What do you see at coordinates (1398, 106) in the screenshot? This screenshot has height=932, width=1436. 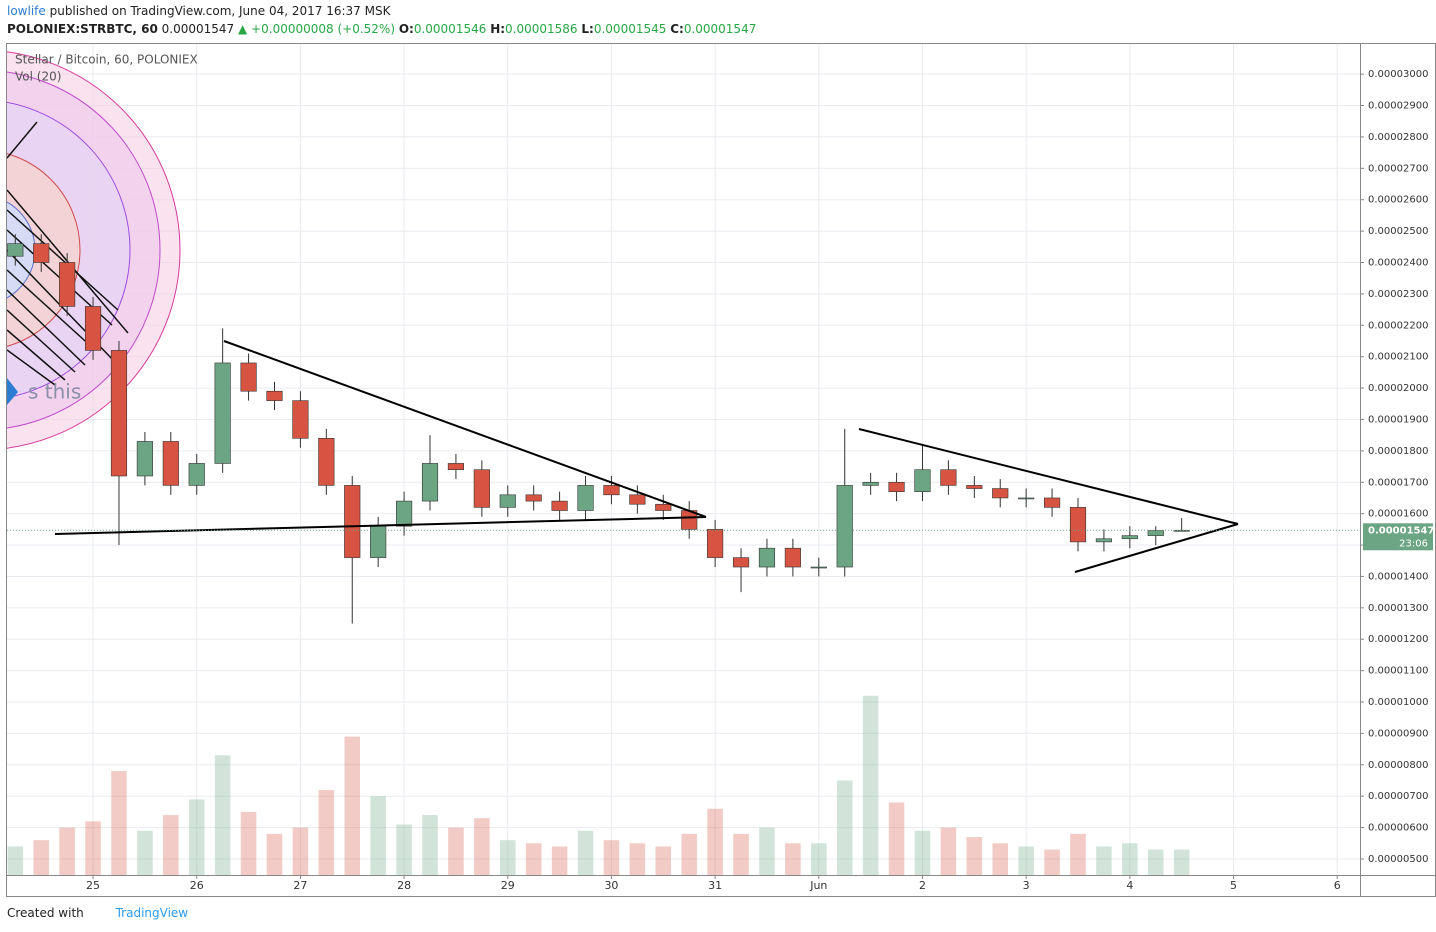 I see `y-tick-label: 0.00002900` at bounding box center [1398, 106].